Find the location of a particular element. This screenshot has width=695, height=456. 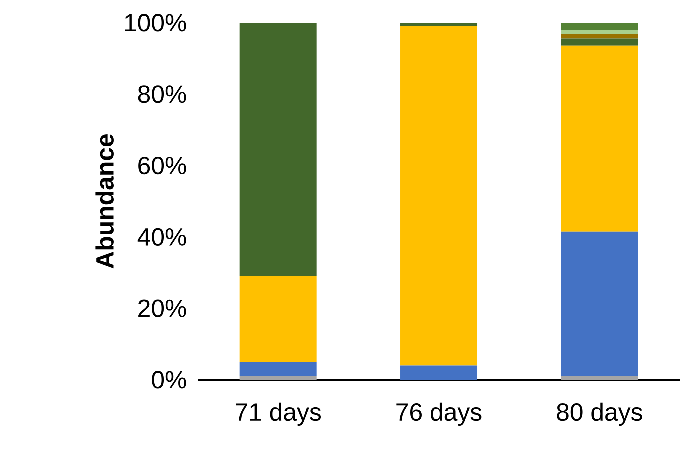

x-tick-label: 80 days is located at coordinates (599, 414).